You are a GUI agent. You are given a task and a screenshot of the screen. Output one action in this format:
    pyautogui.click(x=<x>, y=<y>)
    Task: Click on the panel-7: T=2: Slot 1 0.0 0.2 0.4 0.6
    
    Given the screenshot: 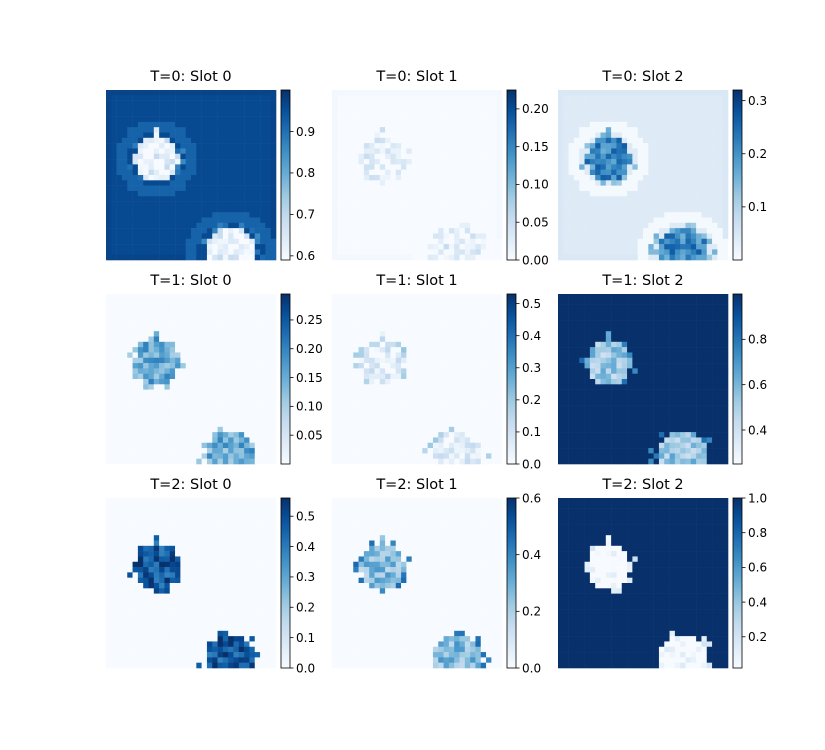 What is the action you would take?
    pyautogui.click(x=436, y=576)
    